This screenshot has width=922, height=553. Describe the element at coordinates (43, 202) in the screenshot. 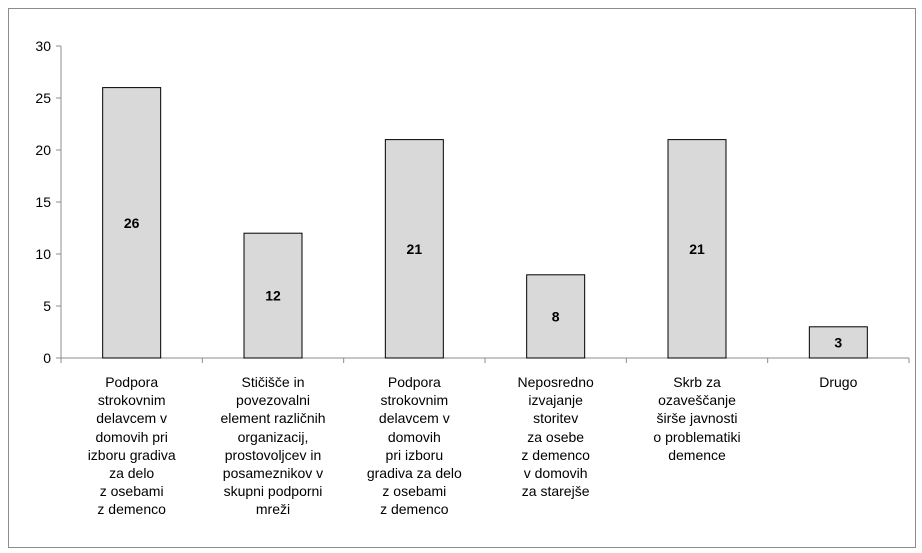

I see `y-tick-label: 15` at that location.